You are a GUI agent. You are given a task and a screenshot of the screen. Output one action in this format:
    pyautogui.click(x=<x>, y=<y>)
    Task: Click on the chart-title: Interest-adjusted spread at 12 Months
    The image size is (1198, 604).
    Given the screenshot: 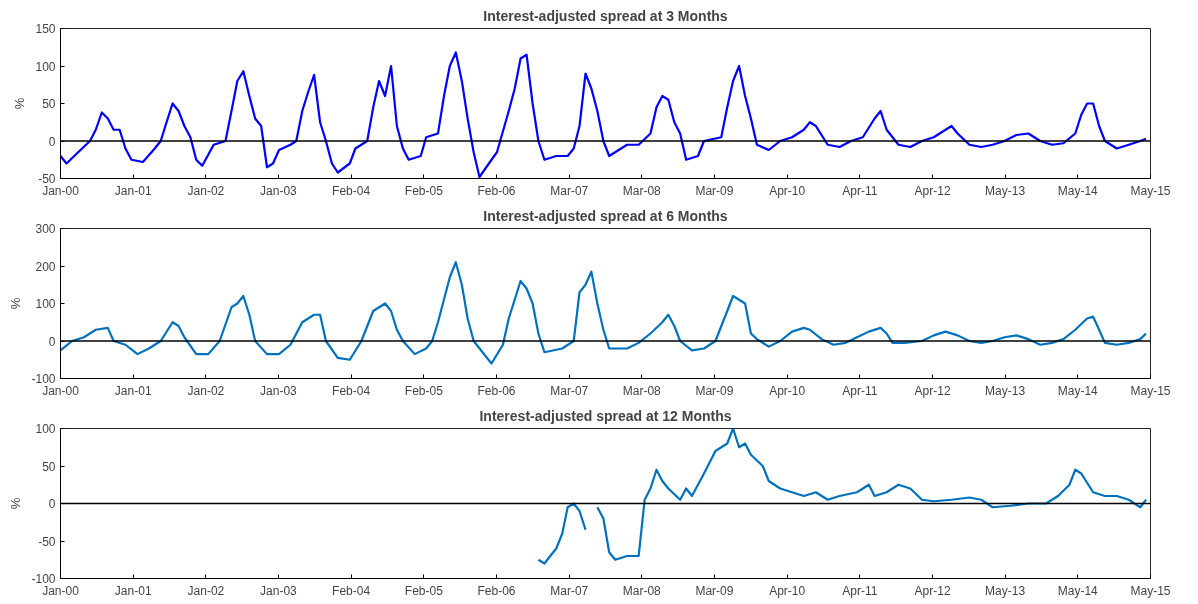 What is the action you would take?
    pyautogui.click(x=605, y=415)
    